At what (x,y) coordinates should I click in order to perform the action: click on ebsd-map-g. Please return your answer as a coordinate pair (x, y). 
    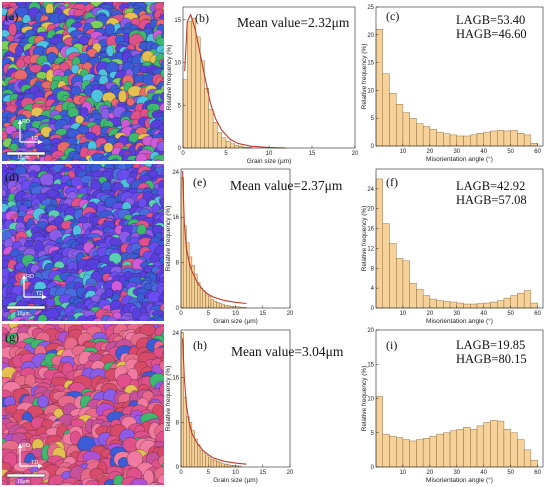
    Looking at the image, I should click on (83, 404).